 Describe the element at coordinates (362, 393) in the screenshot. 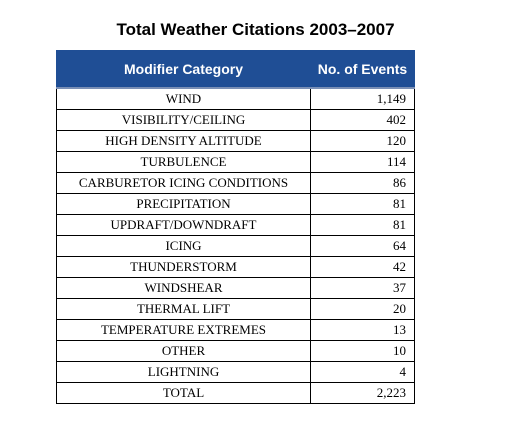

I see `total-events-cell: 2,223` at that location.